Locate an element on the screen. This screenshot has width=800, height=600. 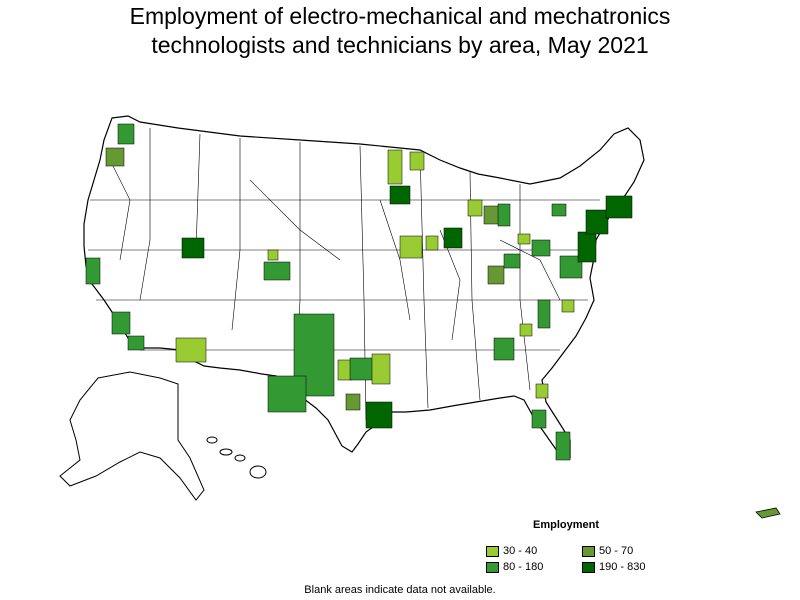
area-portland is located at coordinates (115, 157).